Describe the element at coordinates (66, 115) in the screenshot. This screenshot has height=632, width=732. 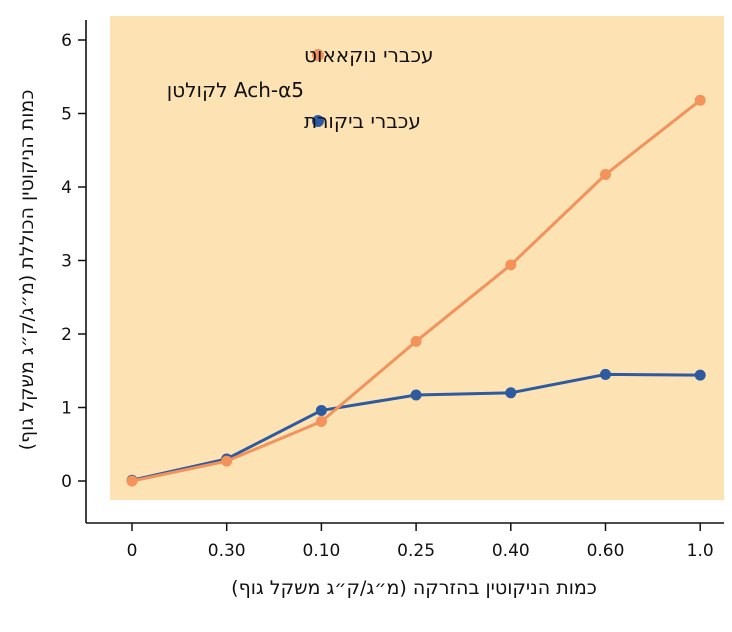
I see `y-tick-label: 5` at that location.